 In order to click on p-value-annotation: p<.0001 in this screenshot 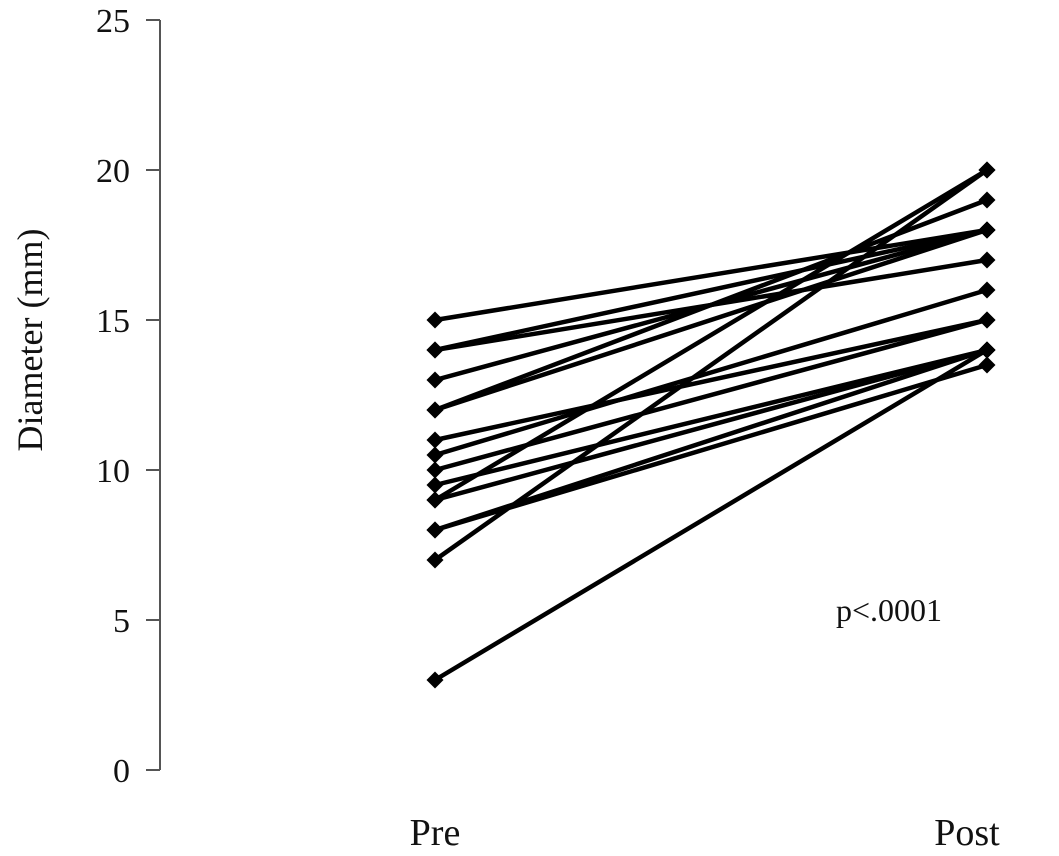, I will do `click(889, 610)`.